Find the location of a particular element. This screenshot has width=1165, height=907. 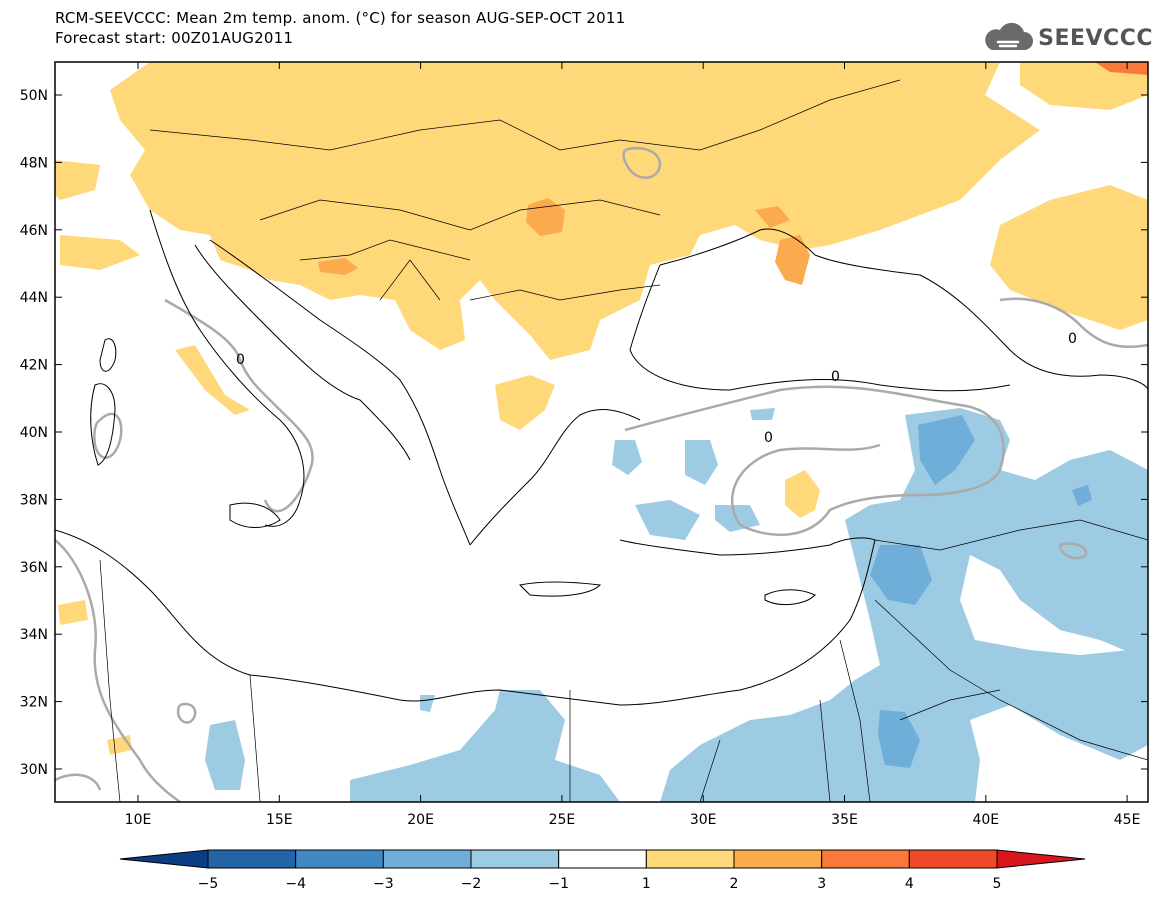

colorbar-max-arrow is located at coordinates (1041, 859).